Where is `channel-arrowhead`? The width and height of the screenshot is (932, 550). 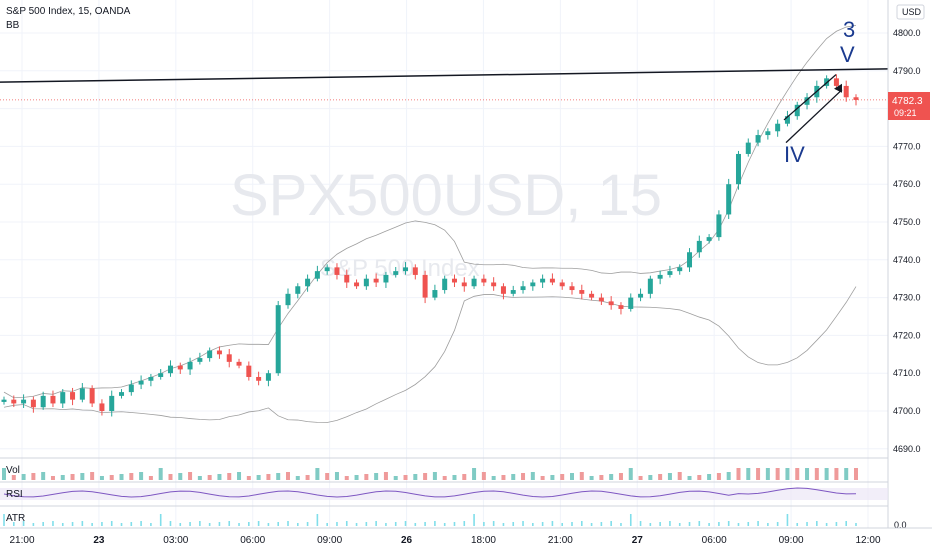
channel-arrowhead is located at coordinates (838, 88).